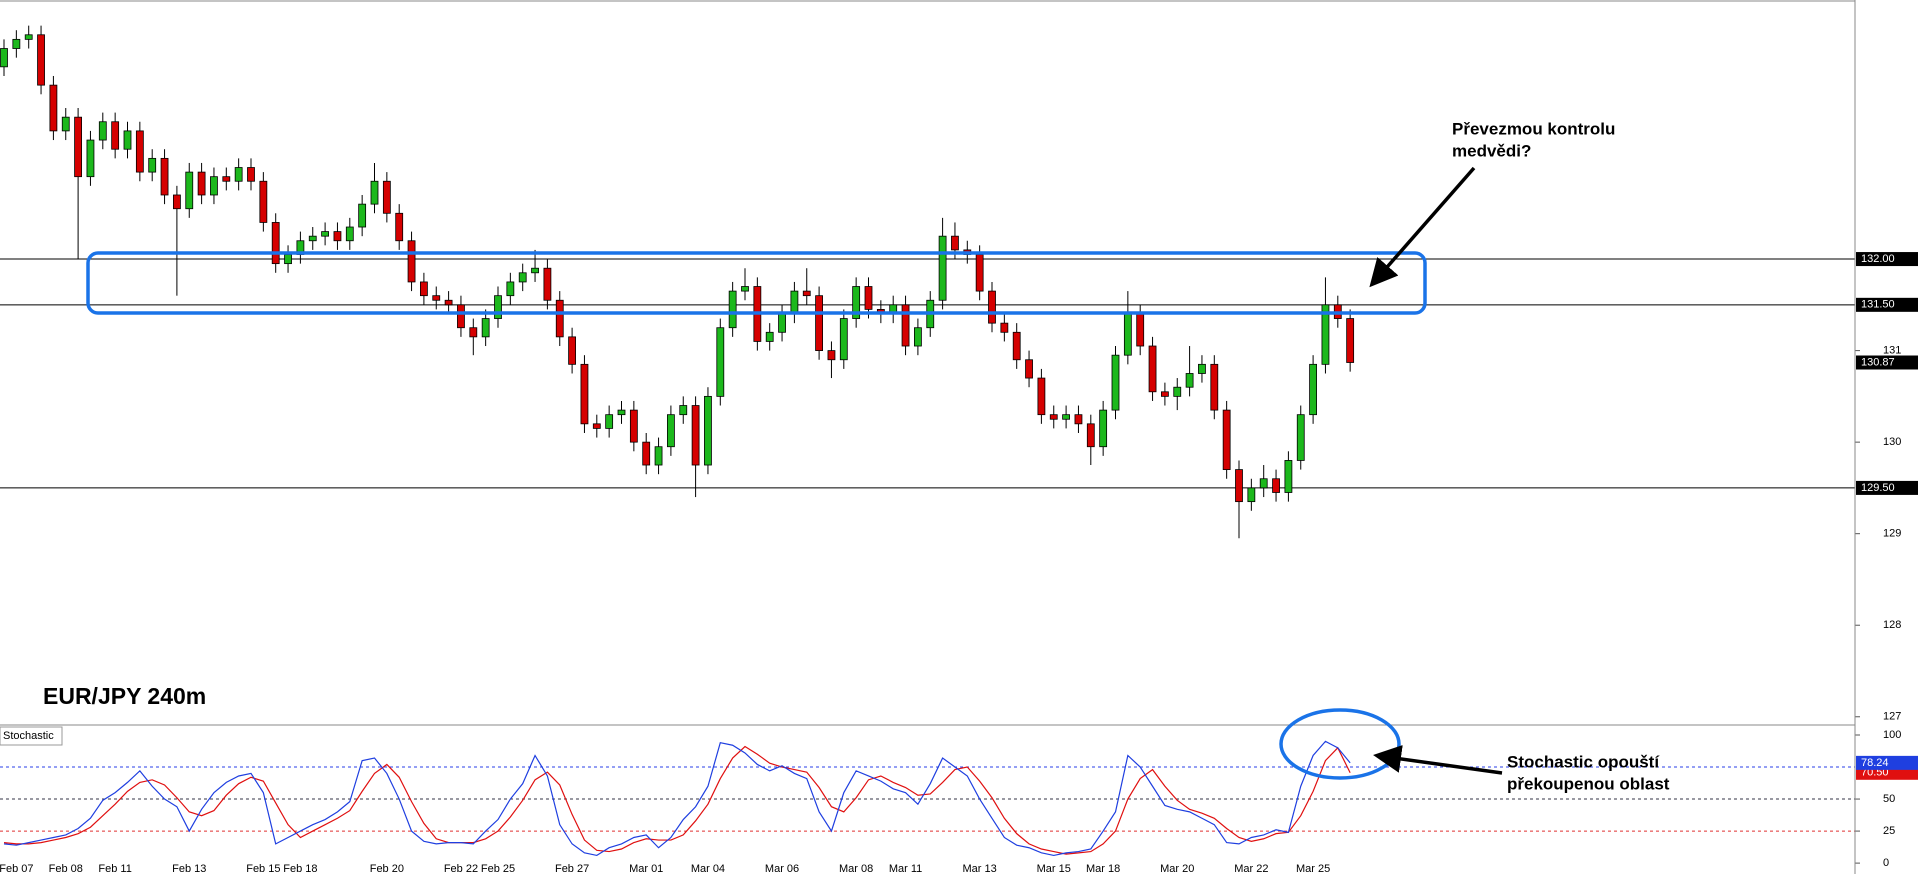 The image size is (1918, 874). What do you see at coordinates (1177, 868) in the screenshot?
I see `x-tick-label: Mar 20` at bounding box center [1177, 868].